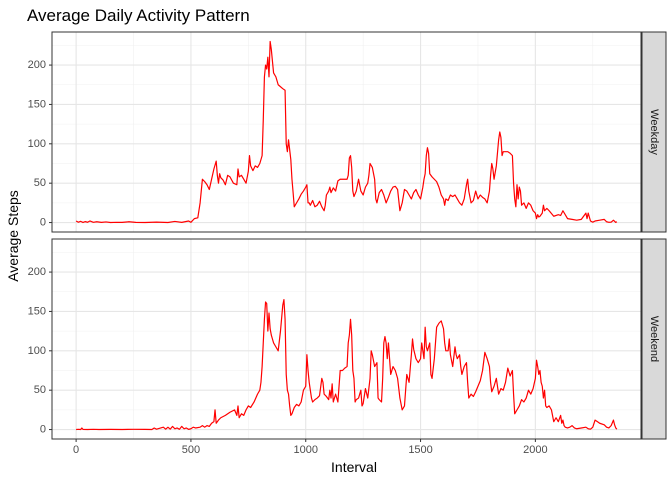 Image resolution: width=672 pixels, height=485 pixels. Describe the element at coordinates (76, 450) in the screenshot. I see `x-tick-label: 0` at that location.